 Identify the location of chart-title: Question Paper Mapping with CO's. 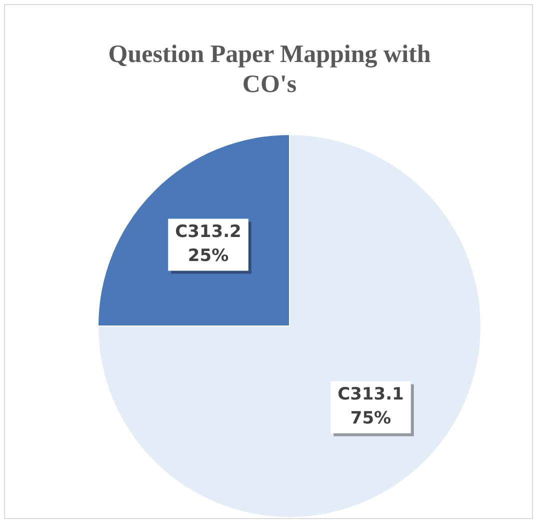
(269, 70).